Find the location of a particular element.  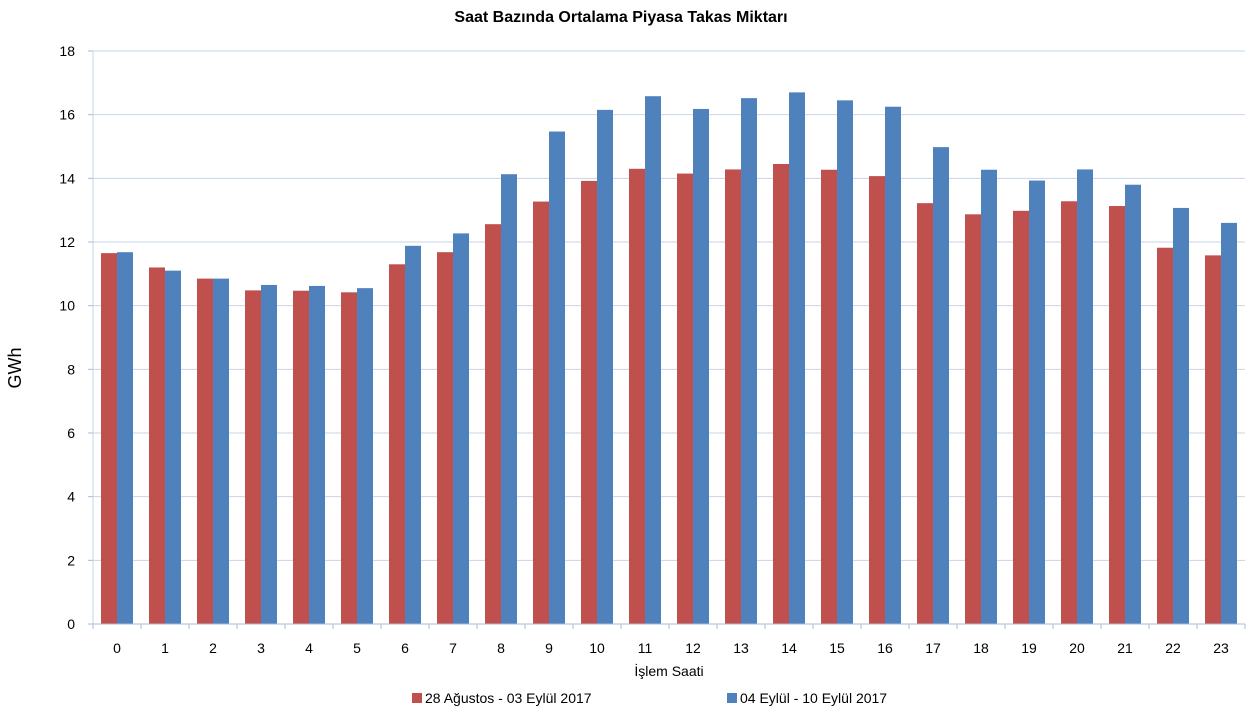

x-tick-label: 10 is located at coordinates (597, 648).